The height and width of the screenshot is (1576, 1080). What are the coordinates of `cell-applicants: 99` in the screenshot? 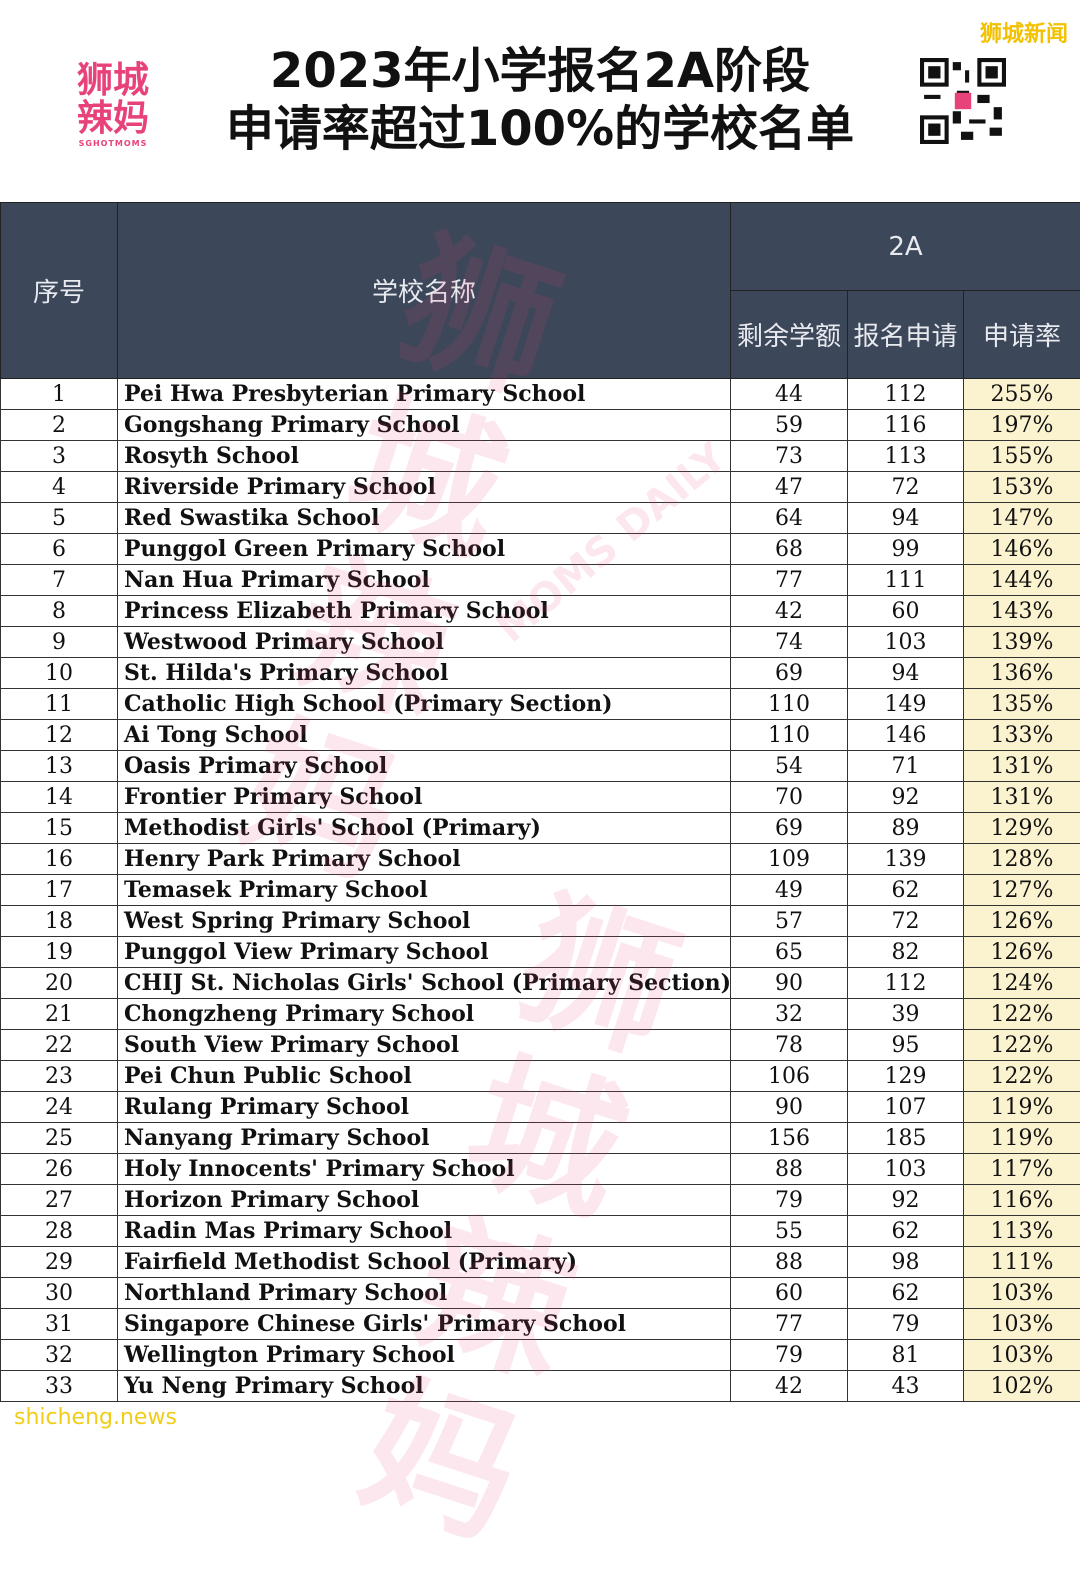 It's located at (906, 549).